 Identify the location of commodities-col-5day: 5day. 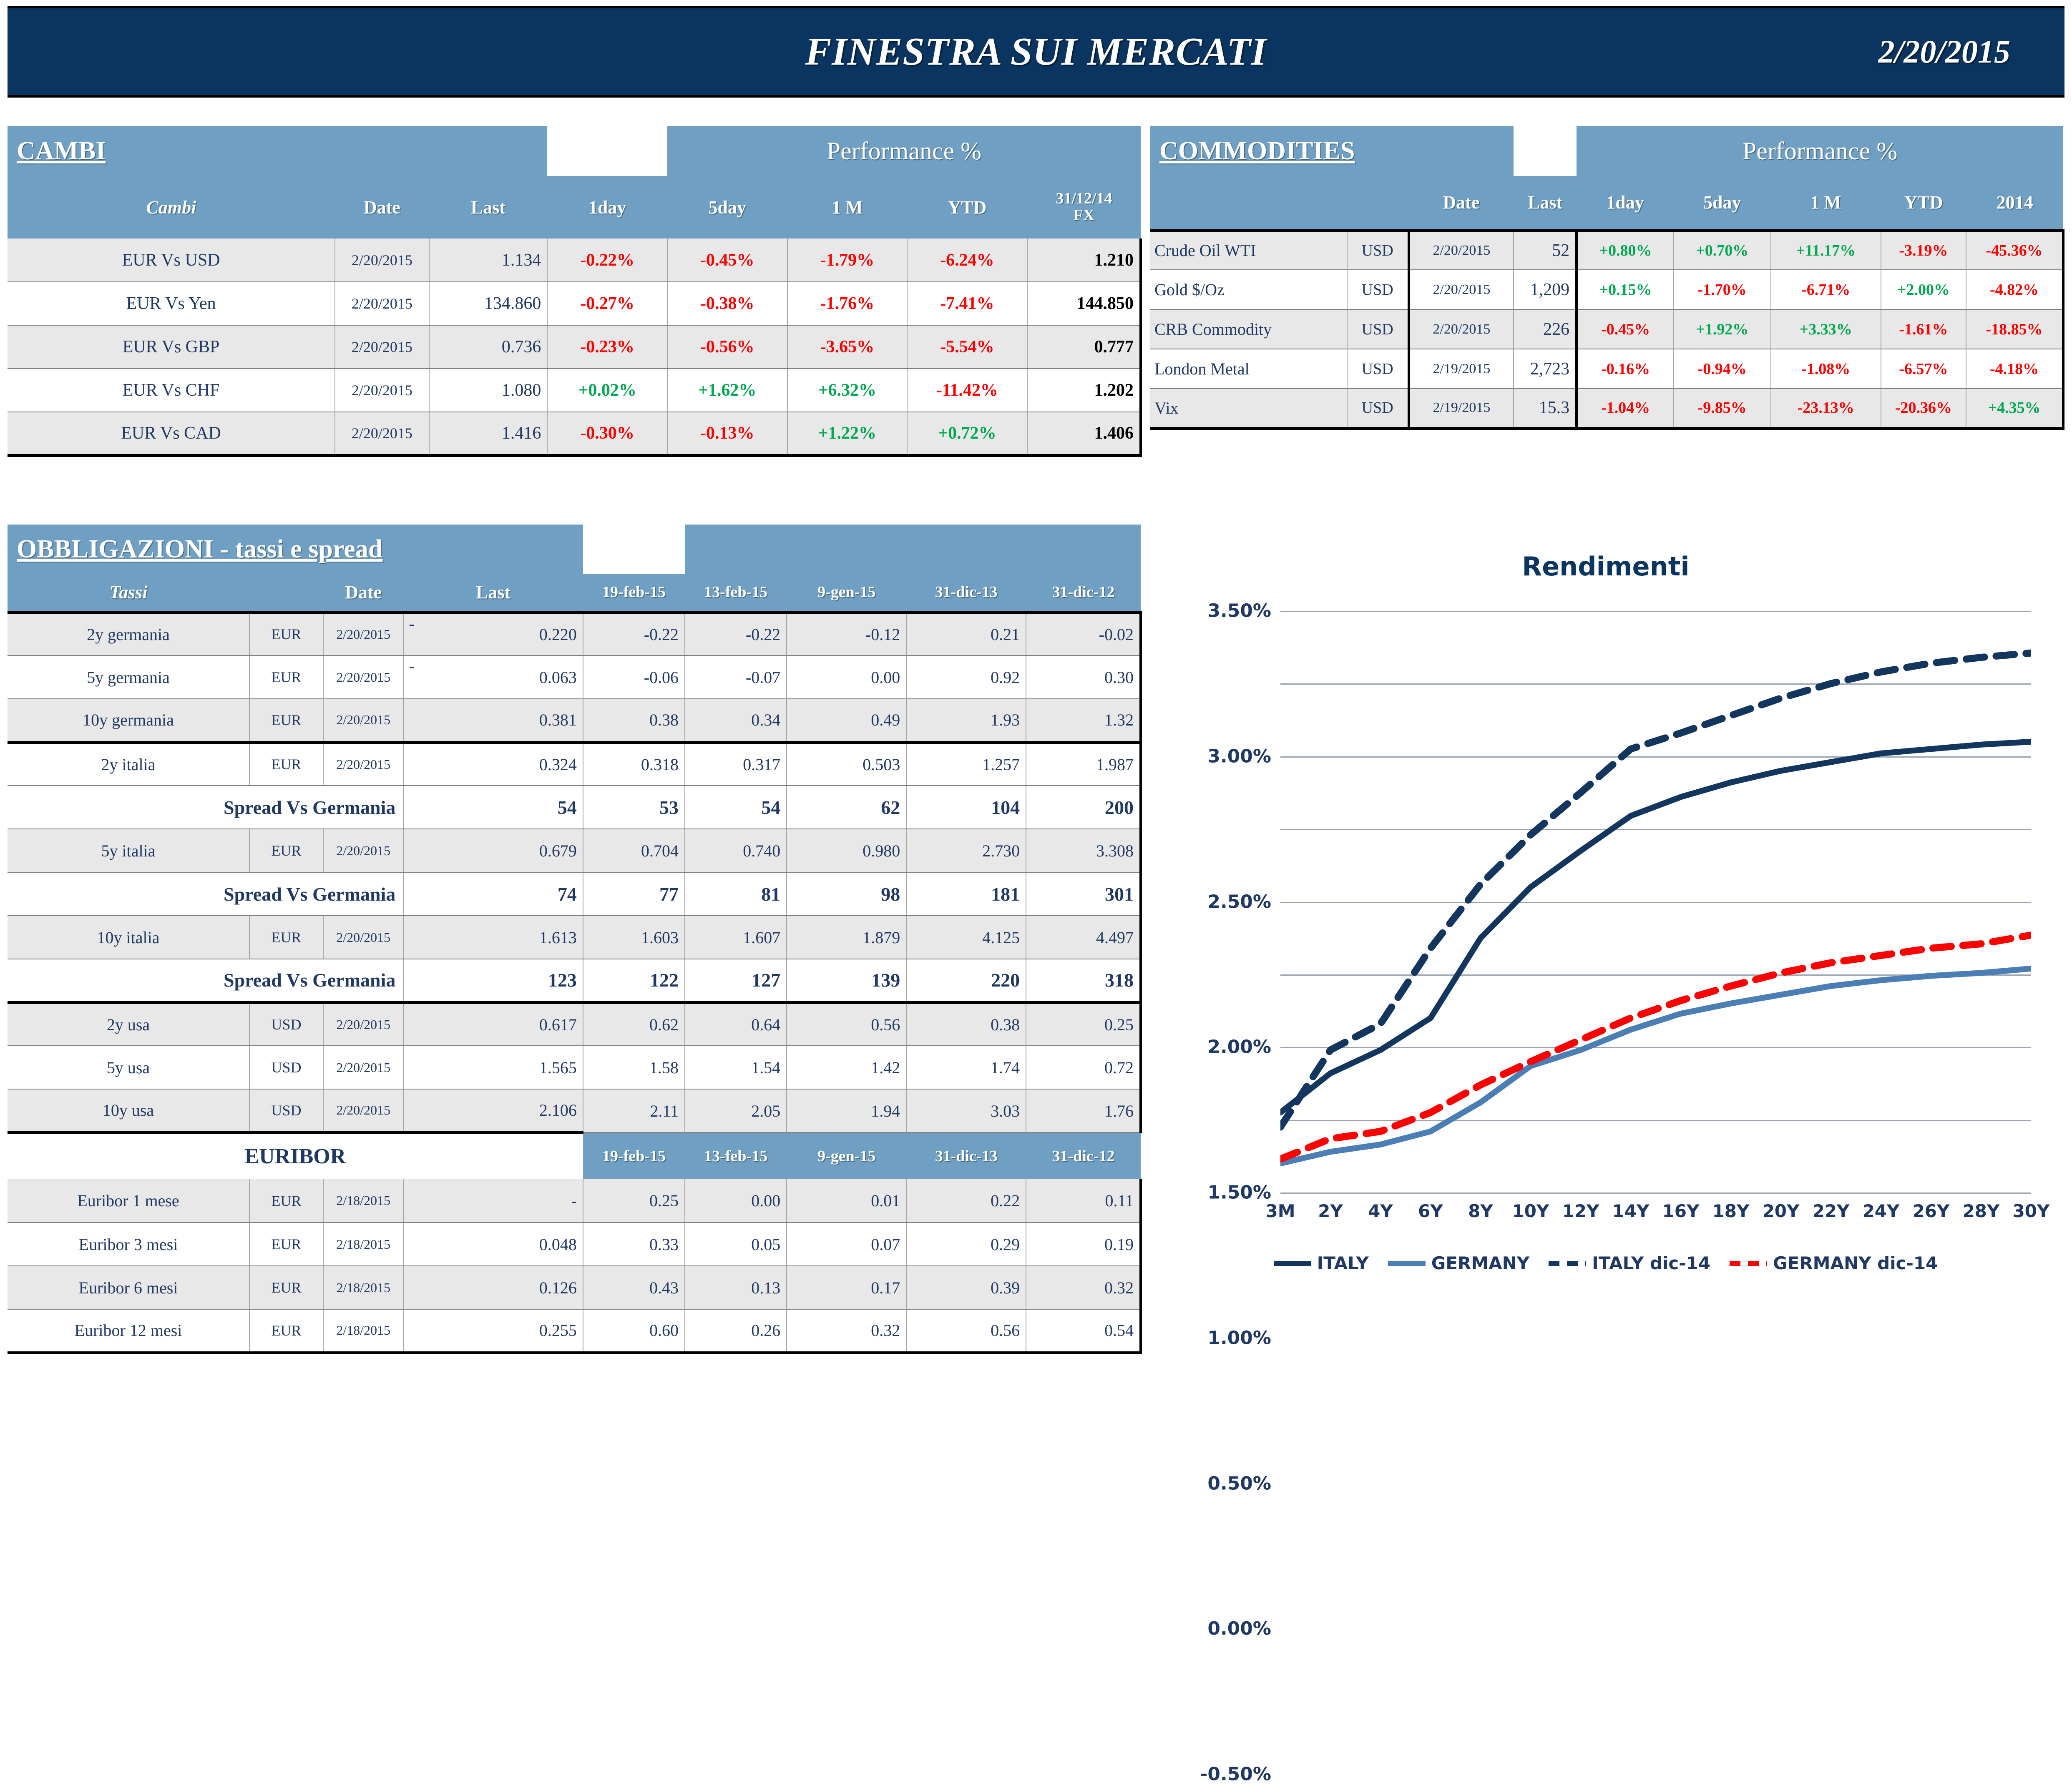
(1722, 203).